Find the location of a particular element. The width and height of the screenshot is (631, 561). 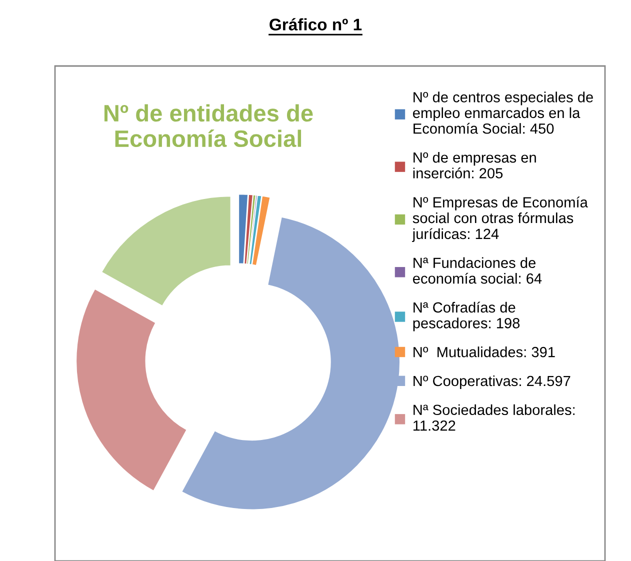

legend-label: Nº Mutualidades: 391 is located at coordinates (484, 352).